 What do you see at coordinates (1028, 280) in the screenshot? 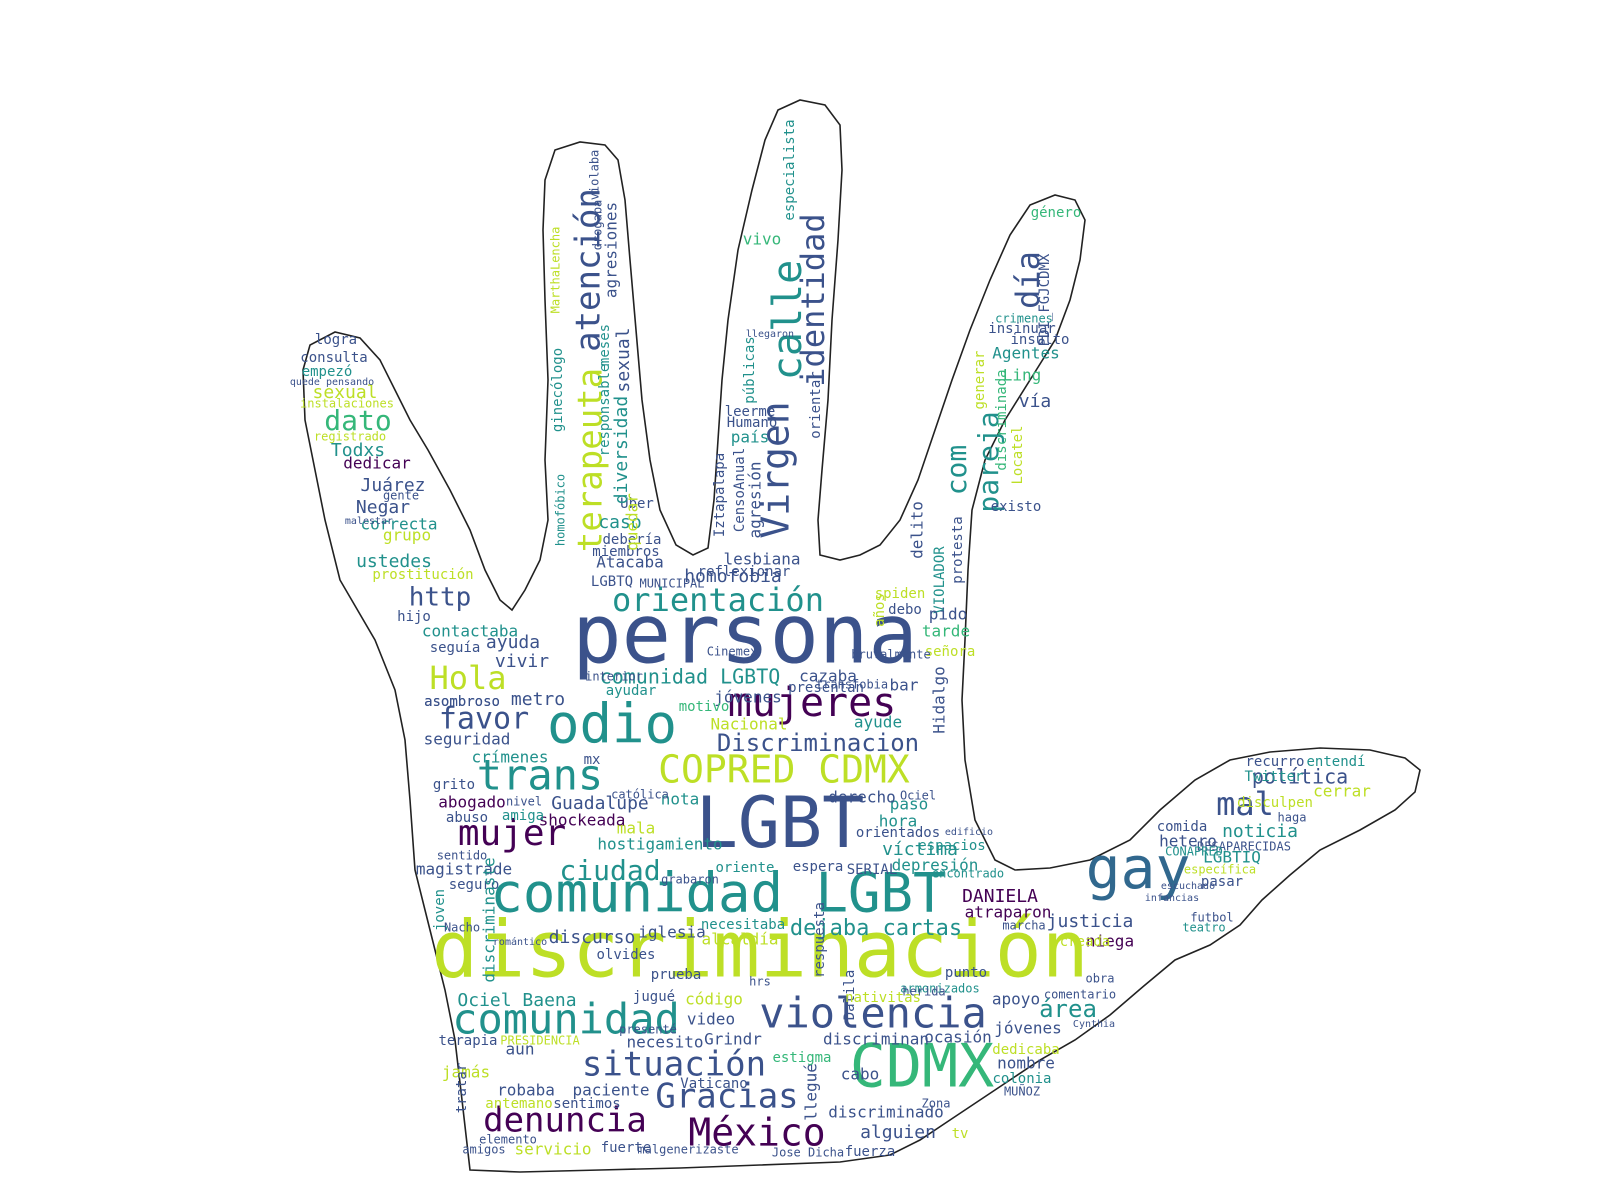
I see `cloud-word: día` at bounding box center [1028, 280].